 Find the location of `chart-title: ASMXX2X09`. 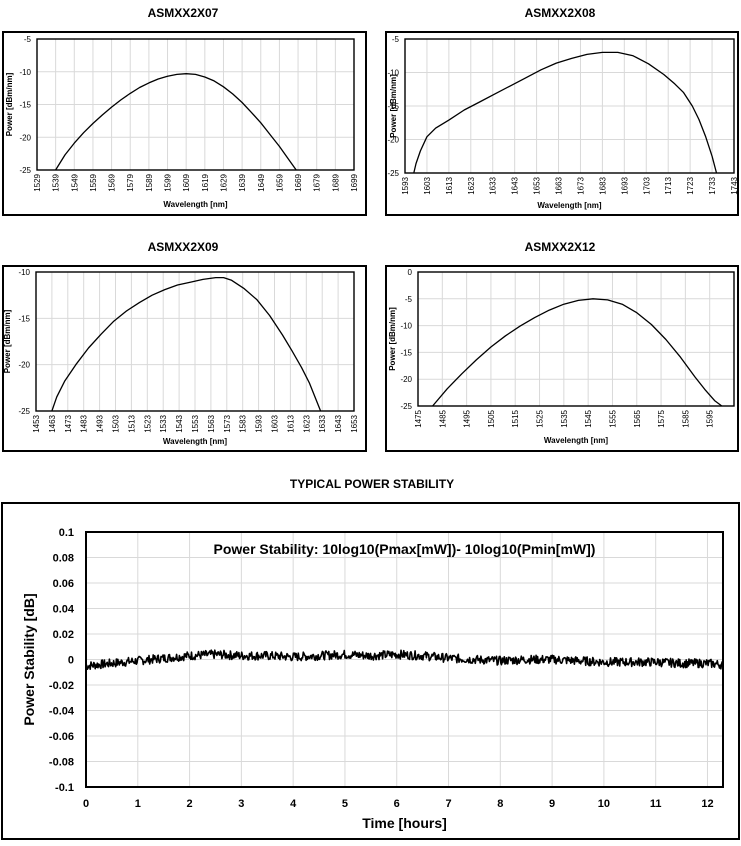

chart-title: ASMXX2X09 is located at coordinates (183, 247).